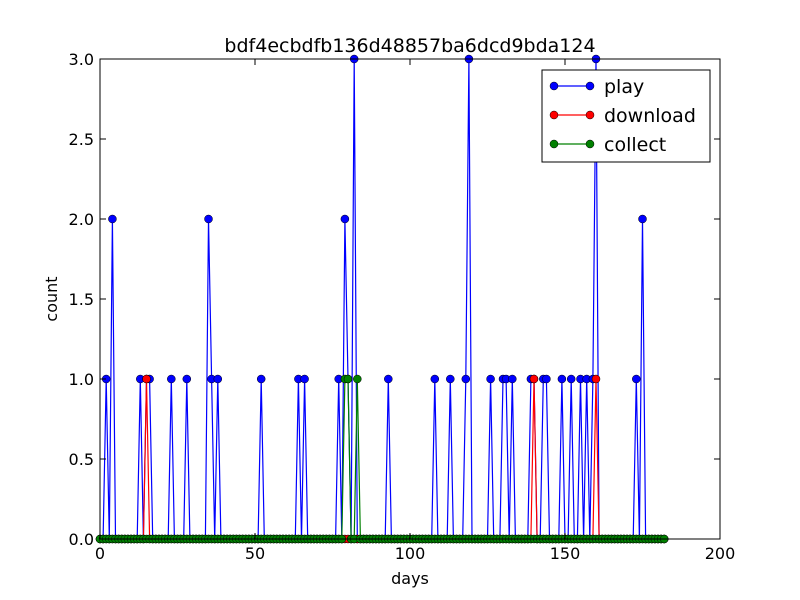  What do you see at coordinates (81, 539) in the screenshot?
I see `y-tick-label: 0.0` at bounding box center [81, 539].